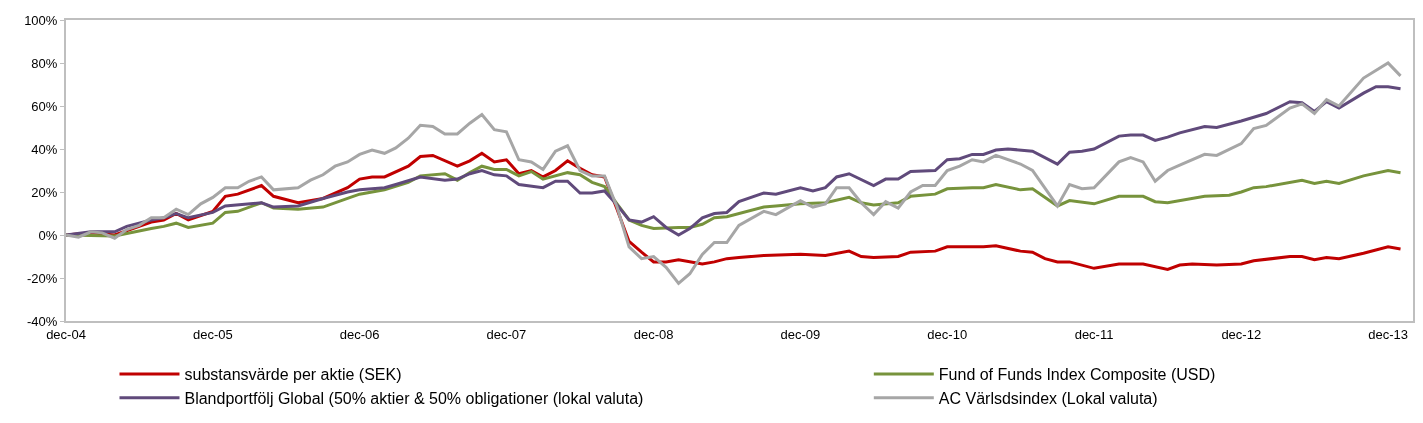 This screenshot has width=1423, height=423. I want to click on x-tick-label: dec-06, so click(359, 334).